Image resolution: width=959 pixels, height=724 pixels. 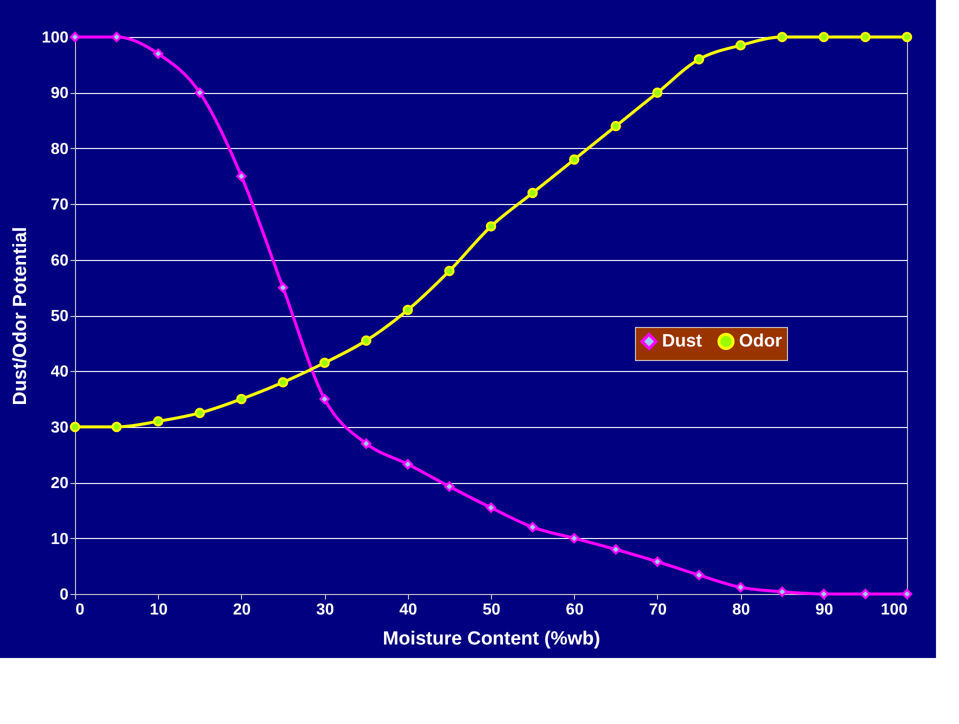 What do you see at coordinates (894, 610) in the screenshot?
I see `x-tick-label: 100` at bounding box center [894, 610].